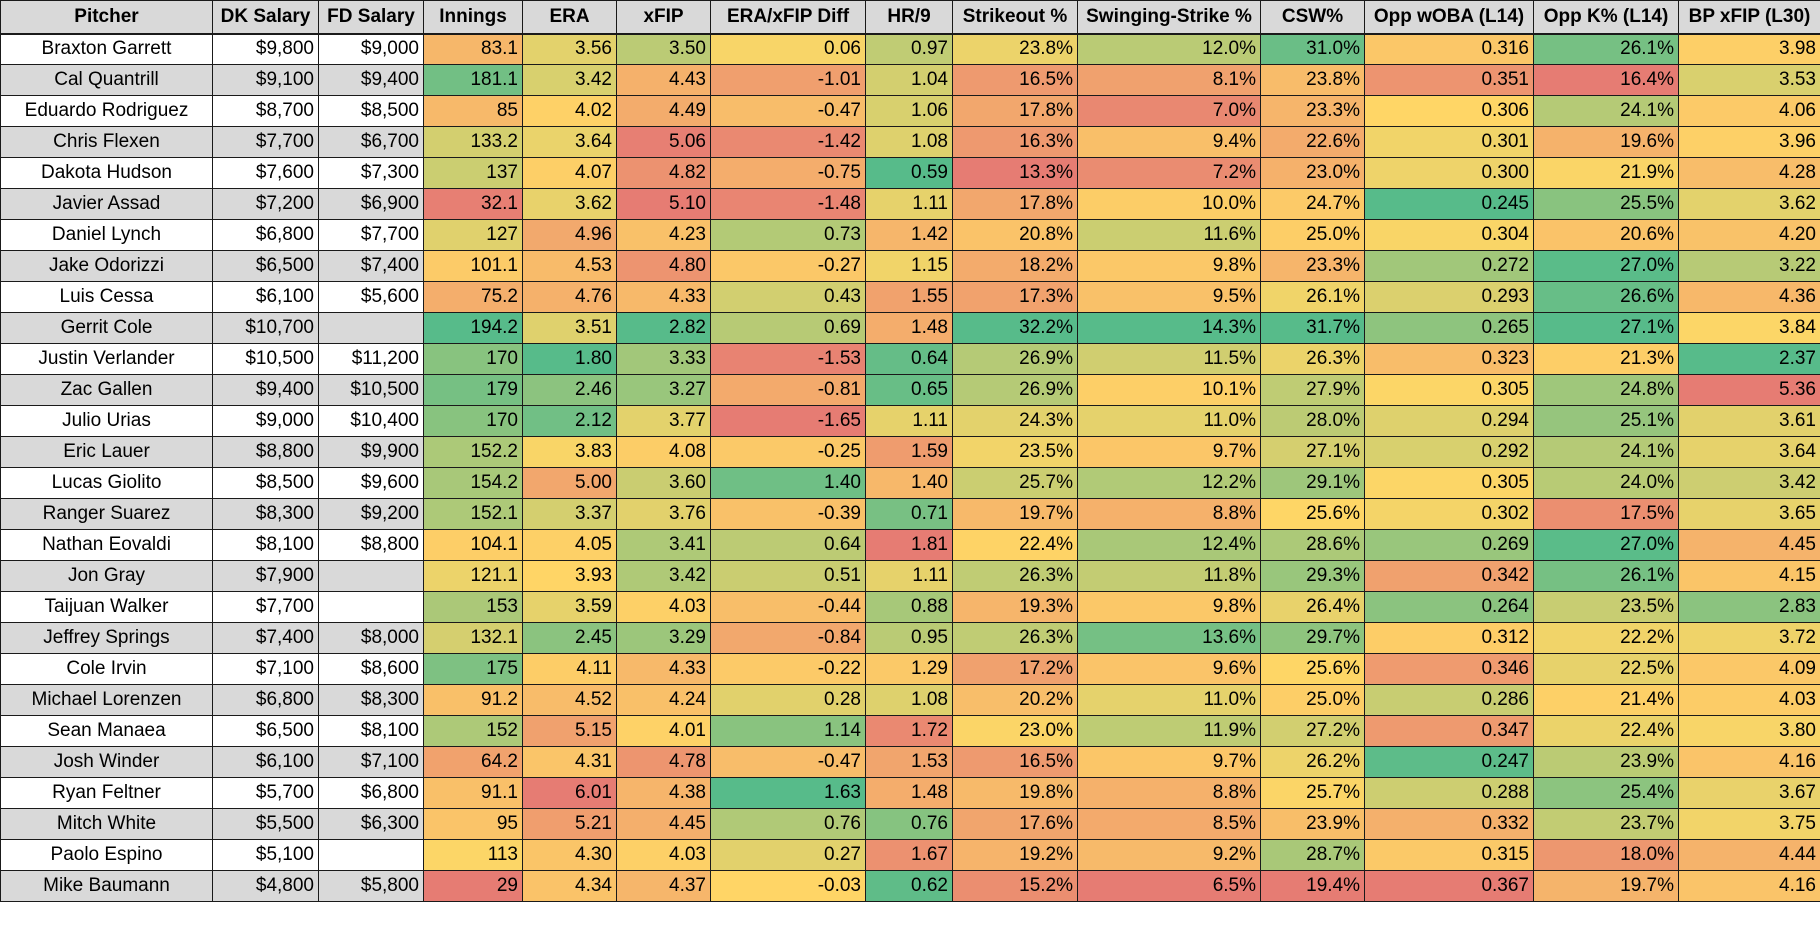 This screenshot has width=1820, height=930. I want to click on cell-fd-salary: $8,800, so click(371, 545).